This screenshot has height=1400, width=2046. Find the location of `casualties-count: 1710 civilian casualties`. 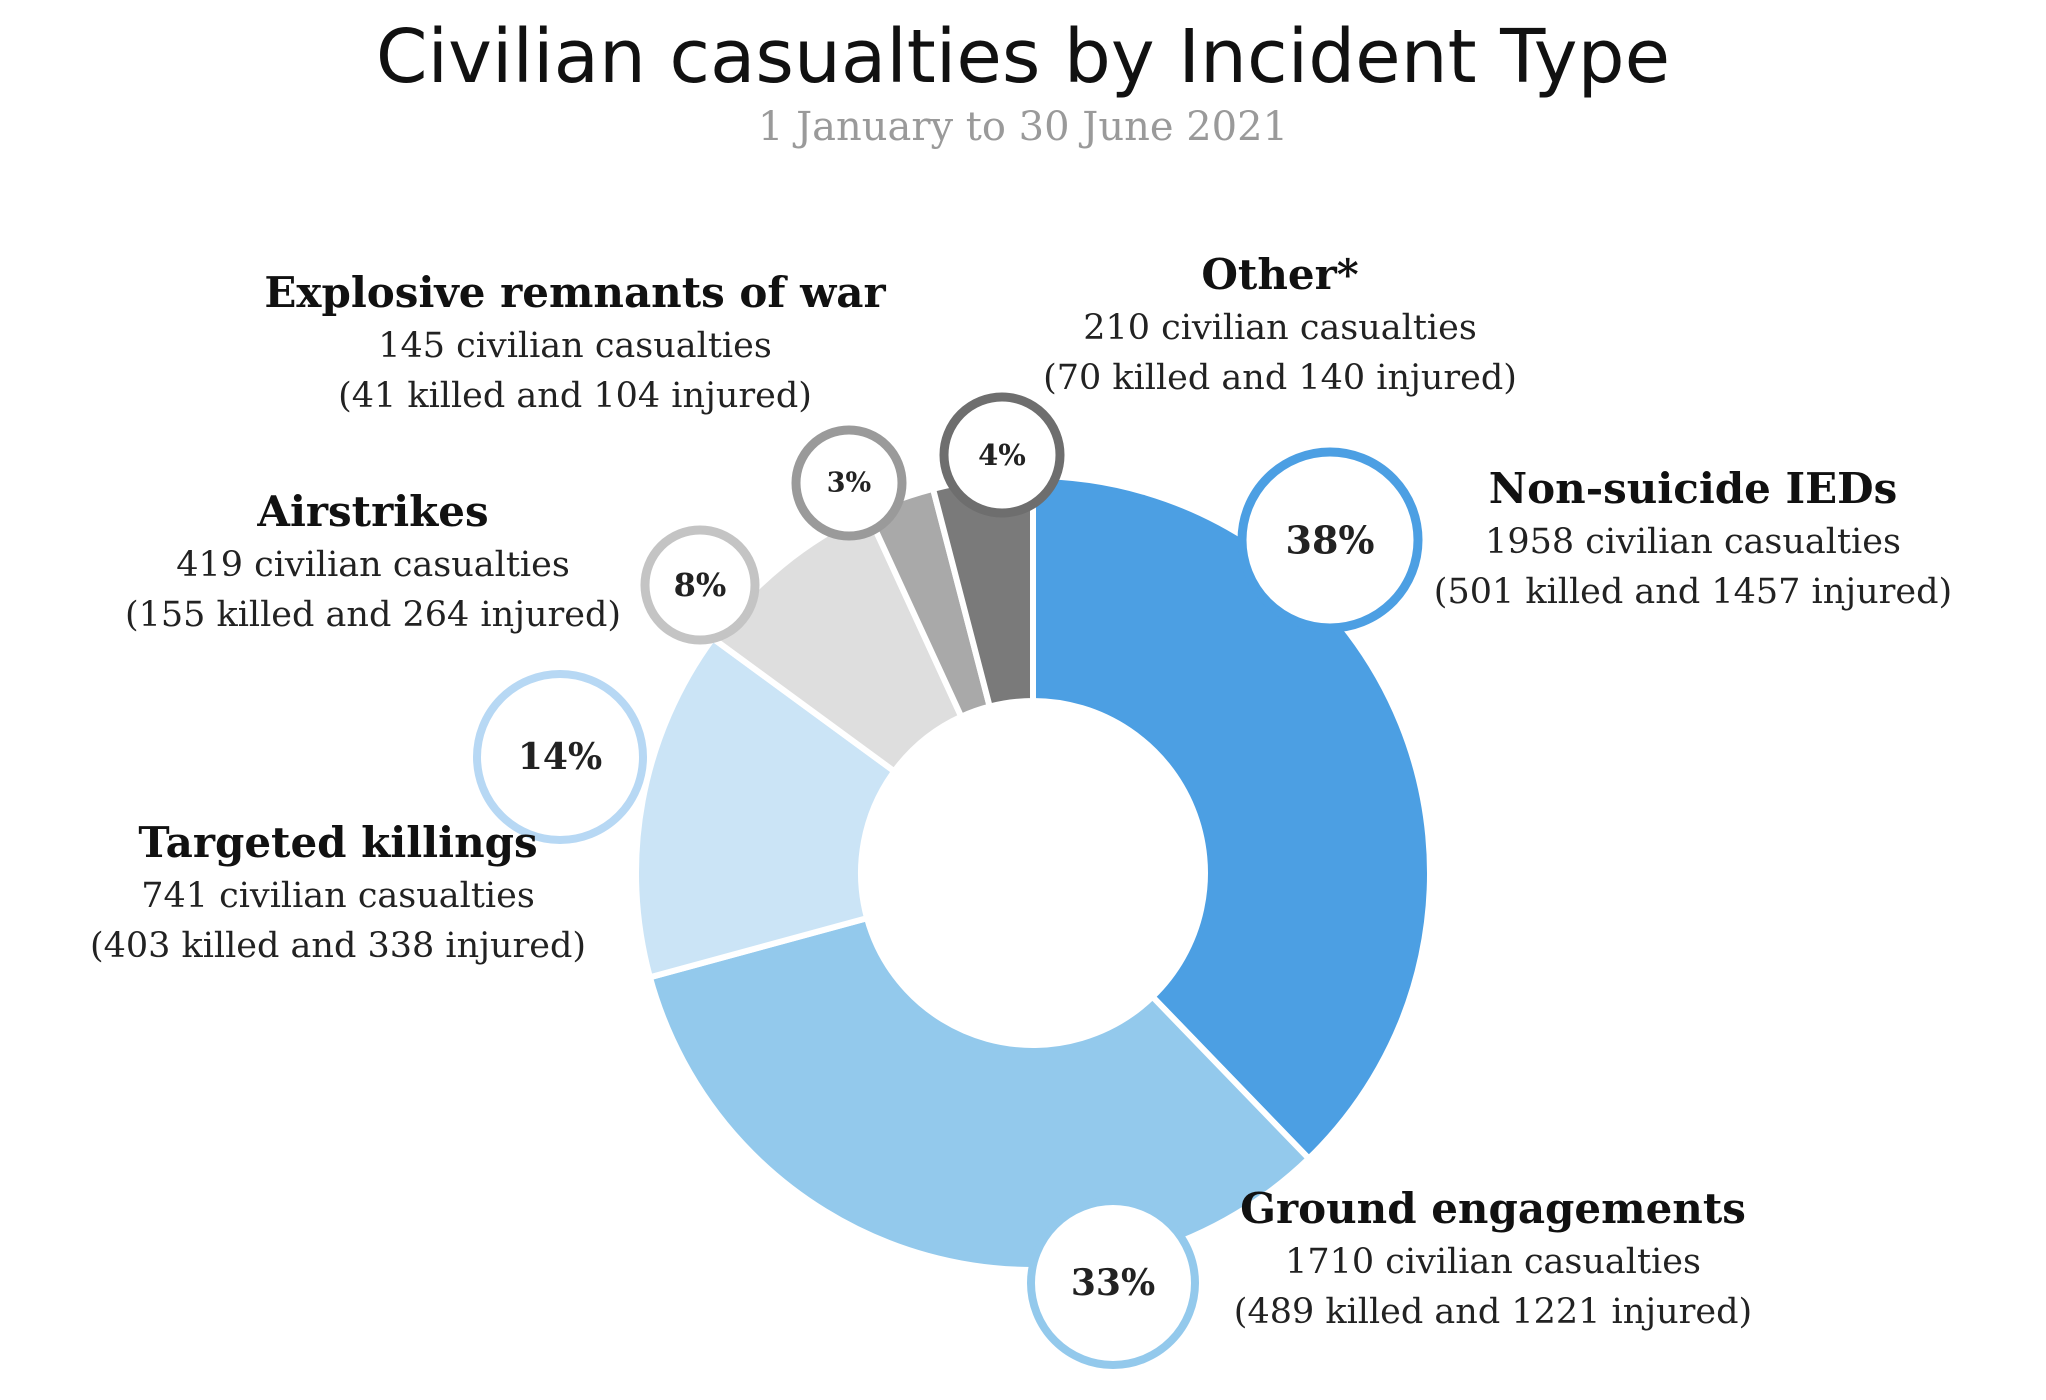

casualties-count: 1710 civilian casualties is located at coordinates (1493, 1262).